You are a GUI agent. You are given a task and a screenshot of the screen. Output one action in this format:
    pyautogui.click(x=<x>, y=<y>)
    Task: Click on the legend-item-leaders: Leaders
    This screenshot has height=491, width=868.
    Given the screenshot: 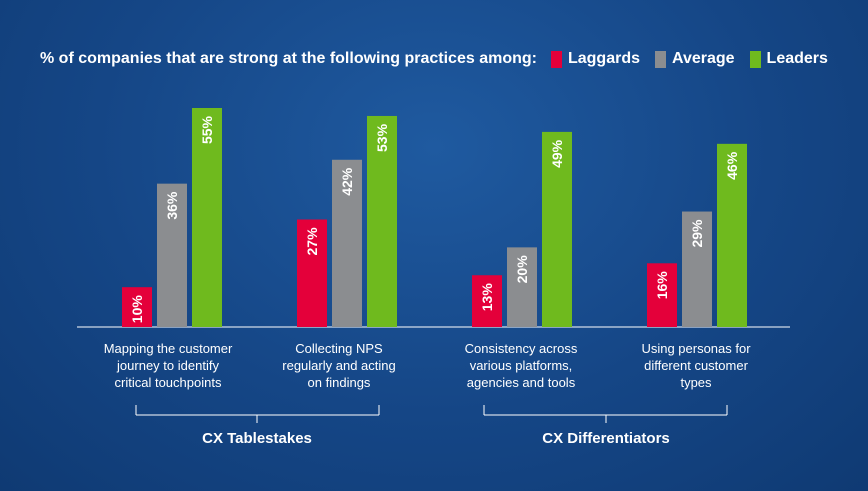 What is the action you would take?
    pyautogui.click(x=788, y=59)
    